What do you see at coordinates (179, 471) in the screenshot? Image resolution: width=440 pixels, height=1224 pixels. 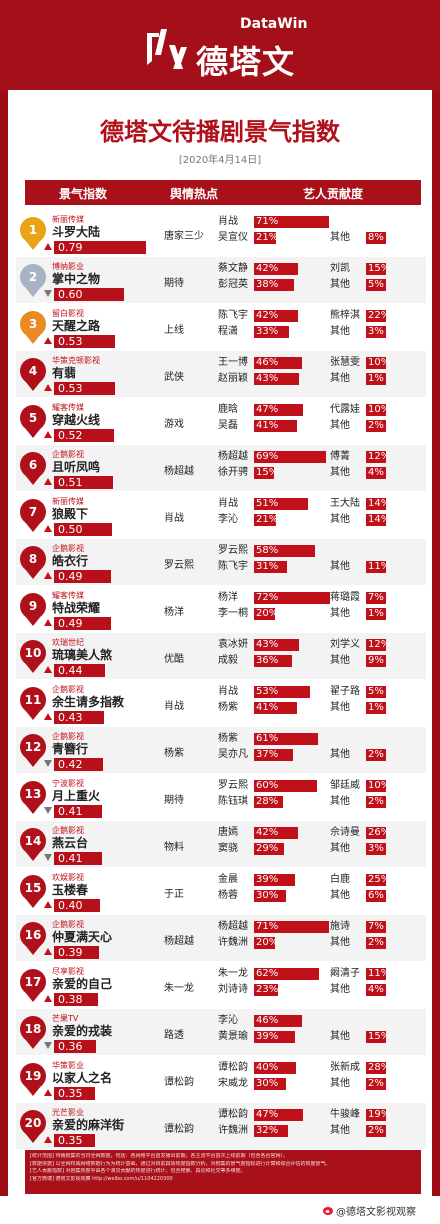 I see `hotspot-keyword: 杨超越` at bounding box center [179, 471].